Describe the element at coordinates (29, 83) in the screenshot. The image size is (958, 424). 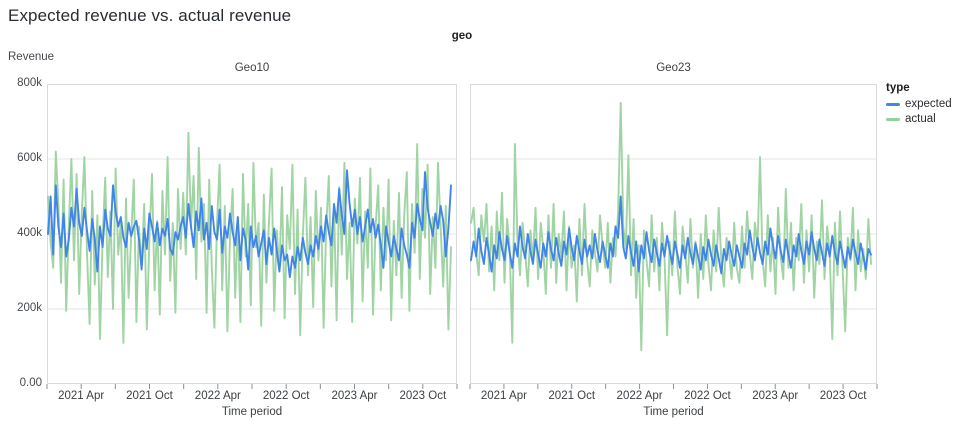
I see `y-tick-label: 800k` at that location.